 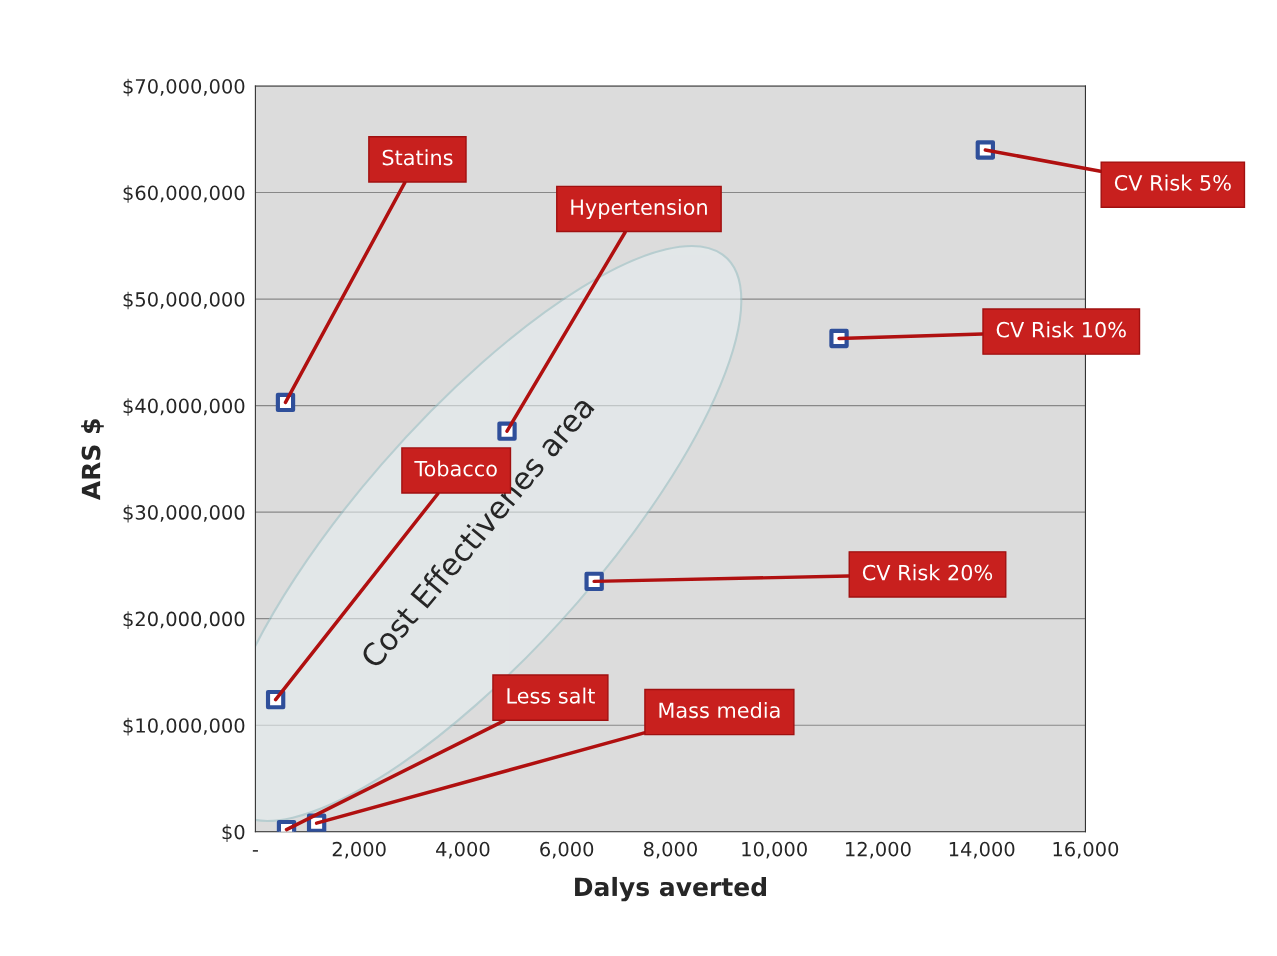 I want to click on y-tick-label: $60,000,000, so click(x=184, y=194).